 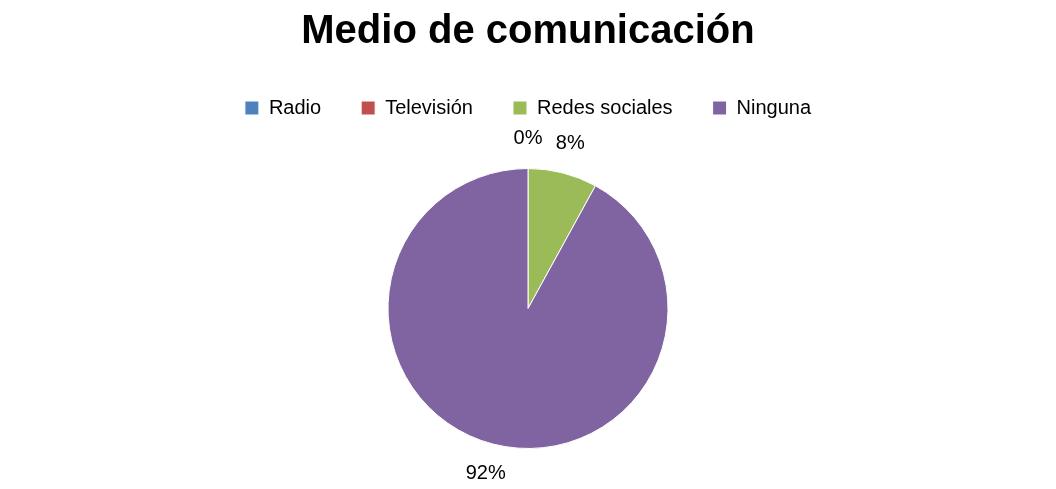 What do you see at coordinates (295, 106) in the screenshot?
I see `legend-label: Radio` at bounding box center [295, 106].